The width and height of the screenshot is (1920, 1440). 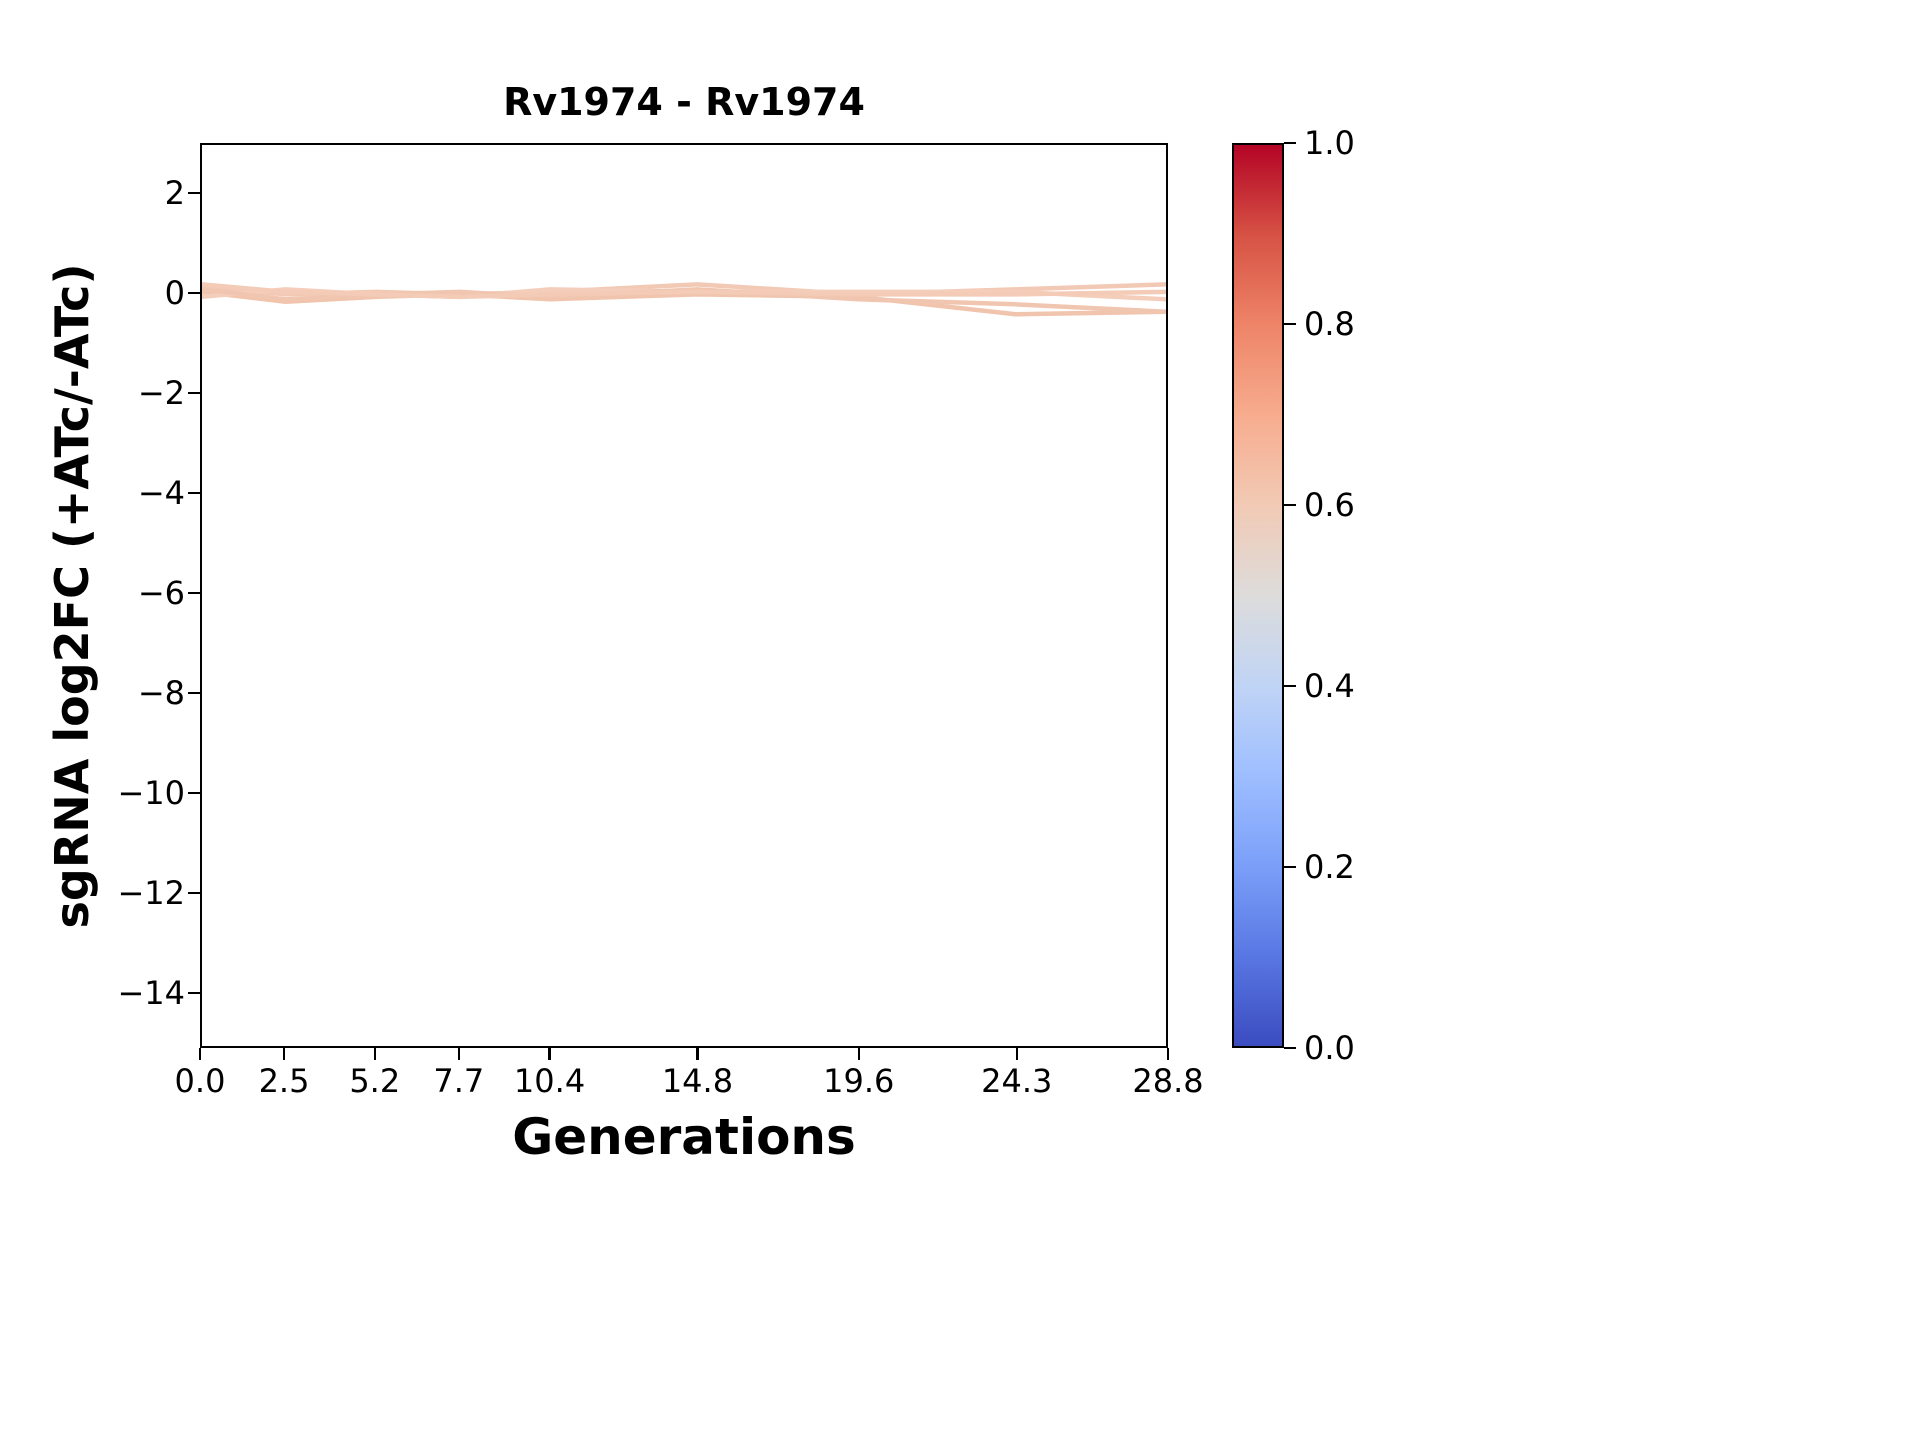 What do you see at coordinates (375, 1081) in the screenshot?
I see `x-tick-label: 5.2` at bounding box center [375, 1081].